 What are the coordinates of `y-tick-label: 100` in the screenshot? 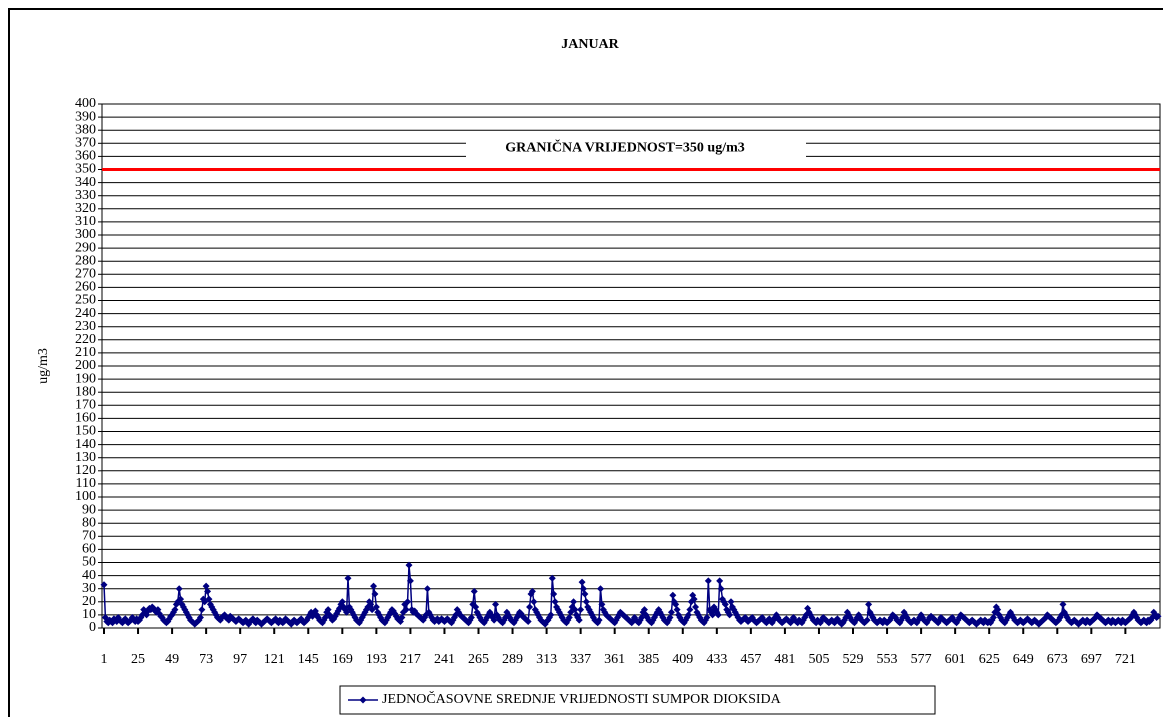 It's located at (85, 496).